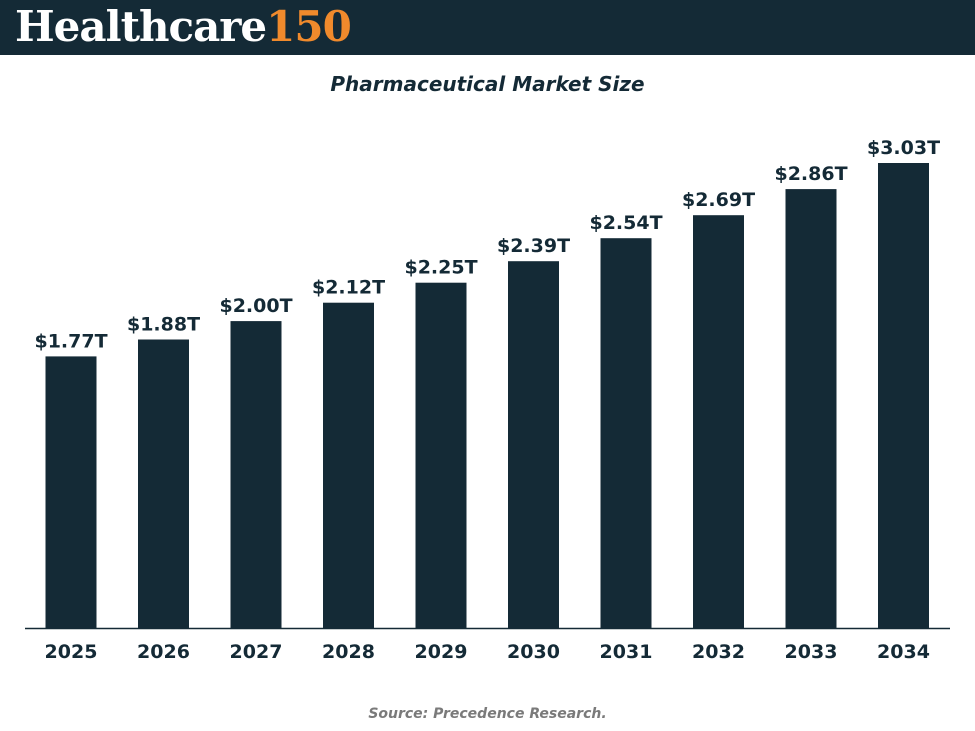  Describe the element at coordinates (70, 341) in the screenshot. I see `data-label: $1.77T` at that location.